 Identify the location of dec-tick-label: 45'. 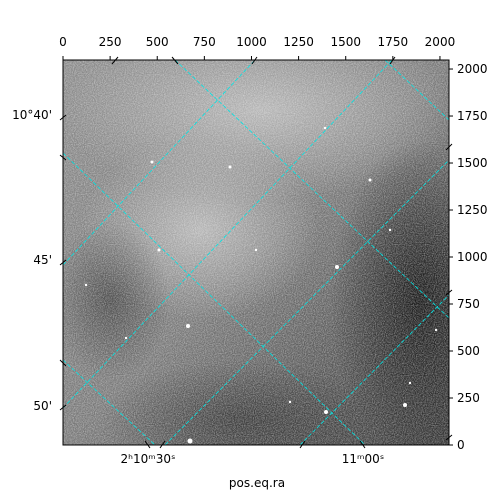
(42, 260).